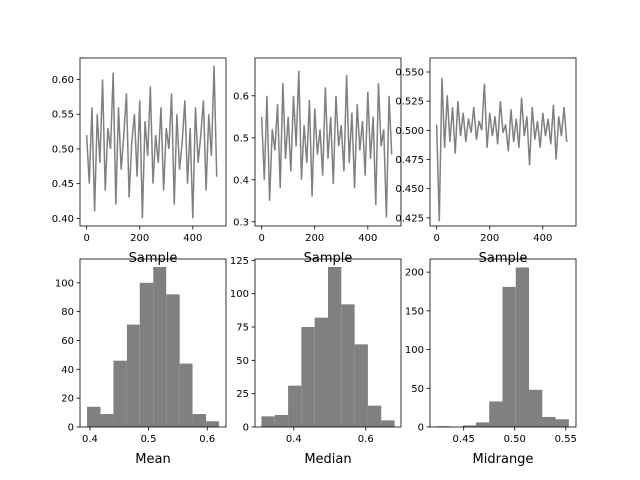 This screenshot has width=640, height=480. What do you see at coordinates (414, 273) in the screenshot?
I see `y-tick-label: 200` at bounding box center [414, 273].